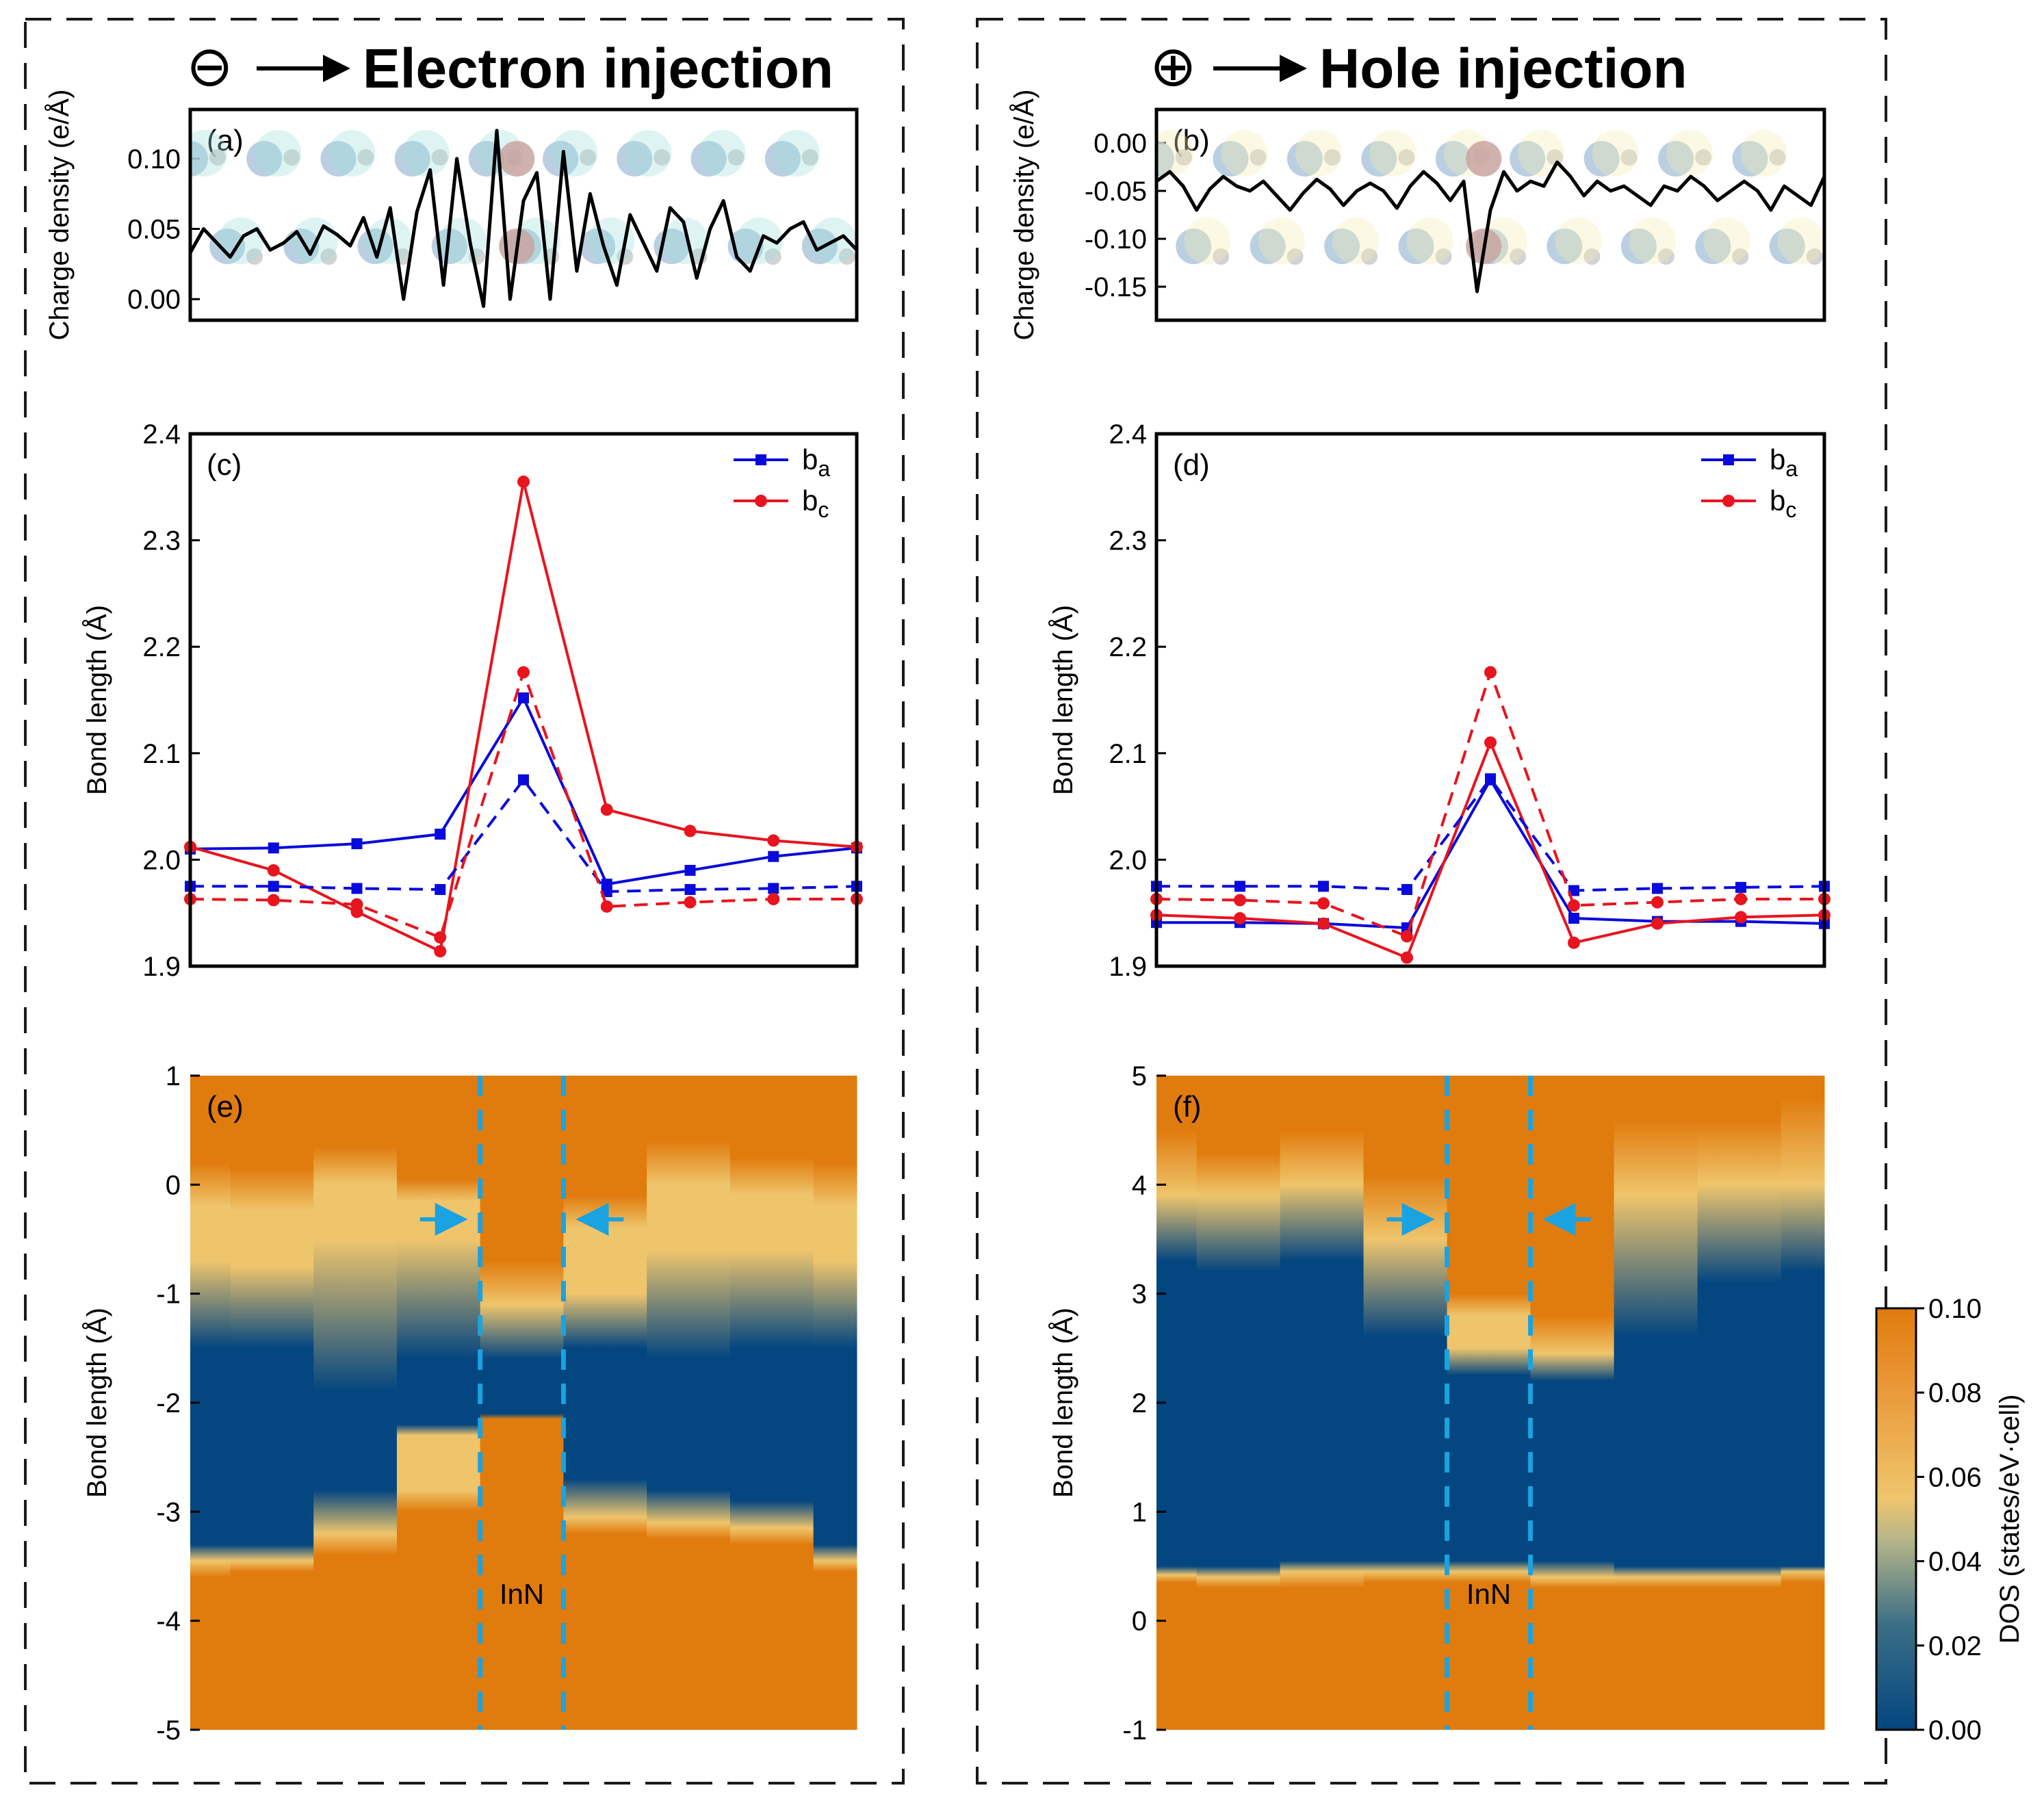 This screenshot has width=2044, height=1803. What do you see at coordinates (1484, 159) in the screenshot?
I see `atom-indium` at bounding box center [1484, 159].